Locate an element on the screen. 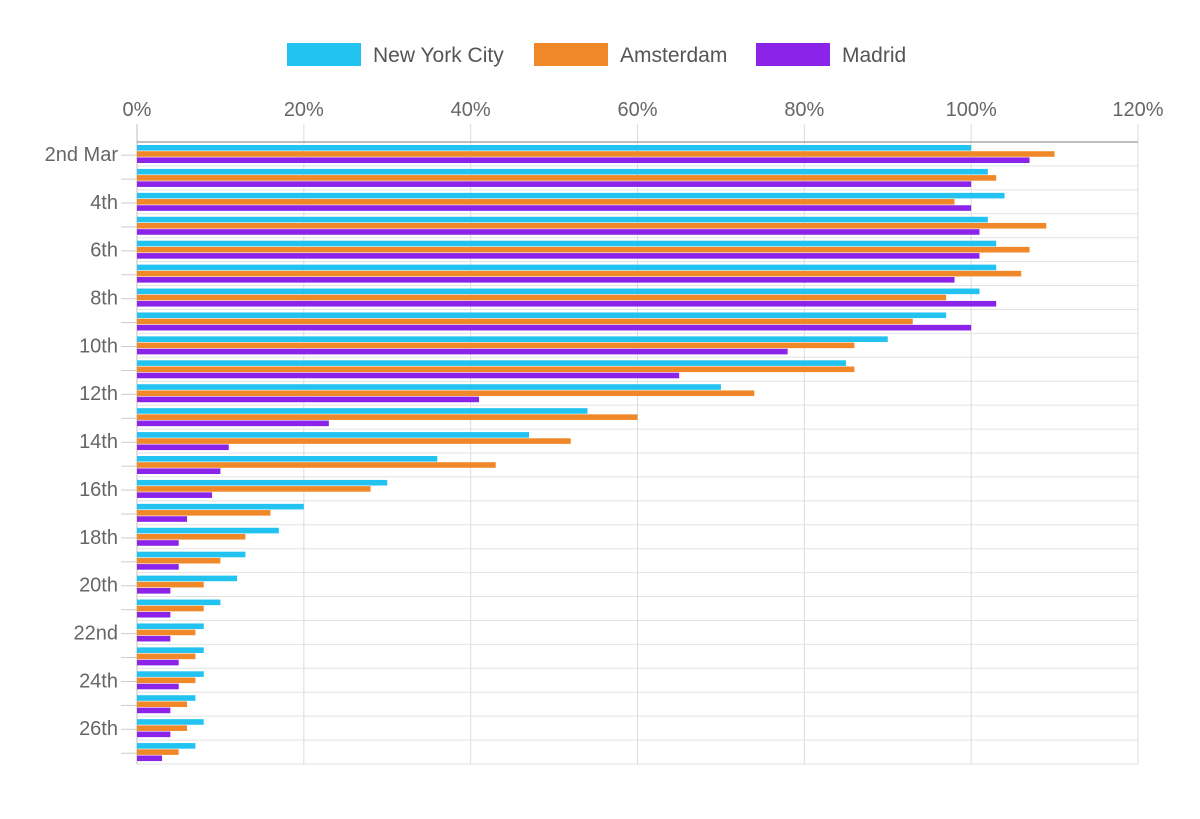  y-tick-label: 6th is located at coordinates (104, 251).